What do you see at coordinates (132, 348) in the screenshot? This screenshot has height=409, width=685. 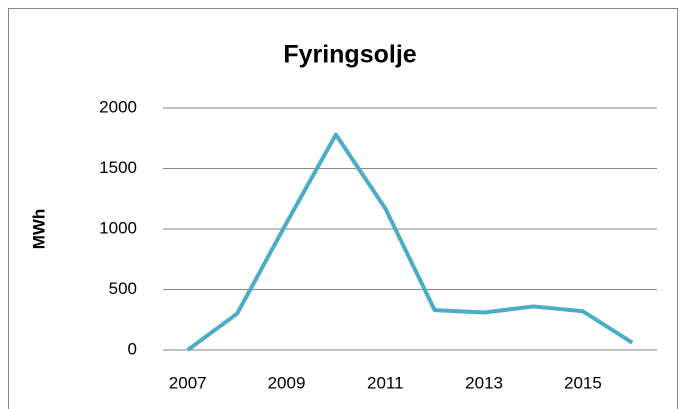 I see `y-tick-label: 0` at bounding box center [132, 348].